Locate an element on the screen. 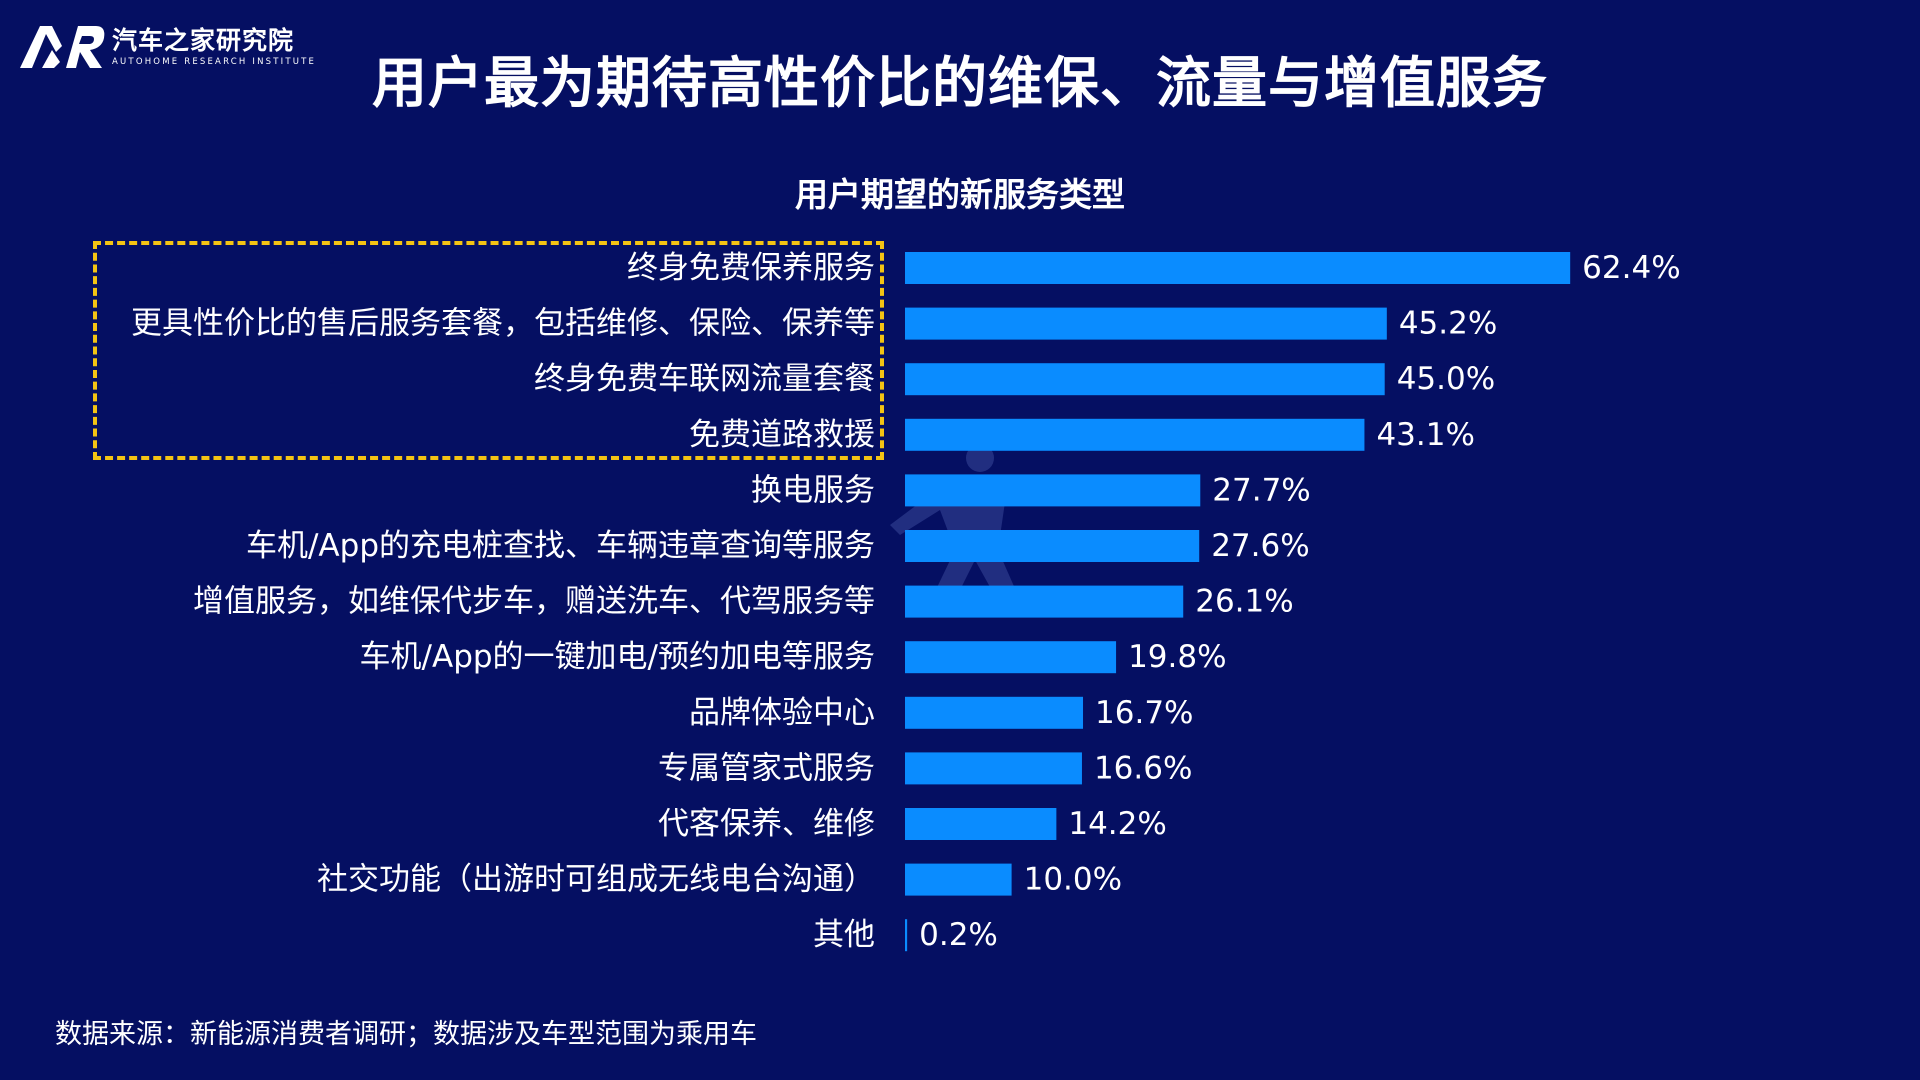 This screenshot has width=1920, height=1080. category-label: 社交功能（出游时可组成无线电台沟通） is located at coordinates (596, 880).